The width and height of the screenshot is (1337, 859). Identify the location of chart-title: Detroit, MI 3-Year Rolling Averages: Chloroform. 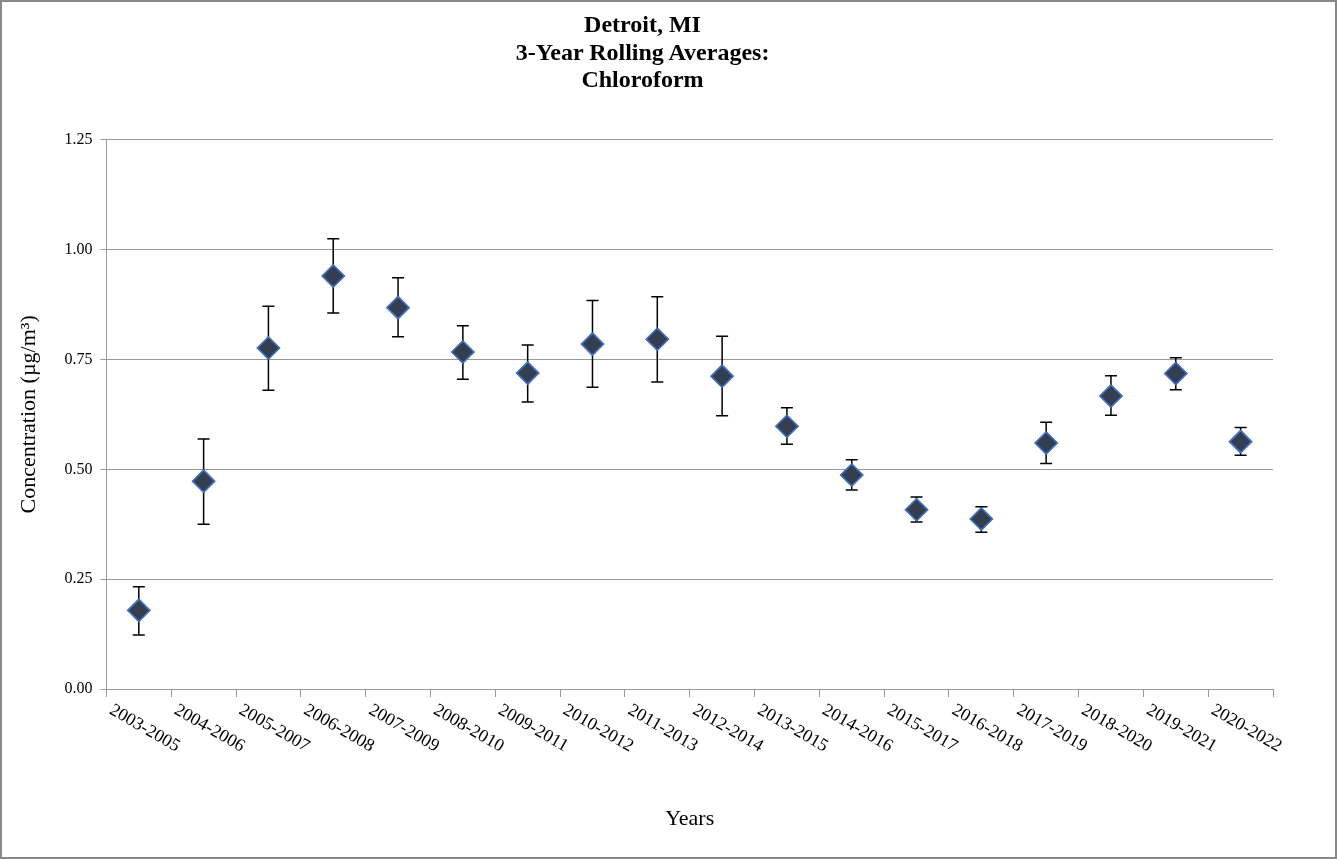
(642, 52).